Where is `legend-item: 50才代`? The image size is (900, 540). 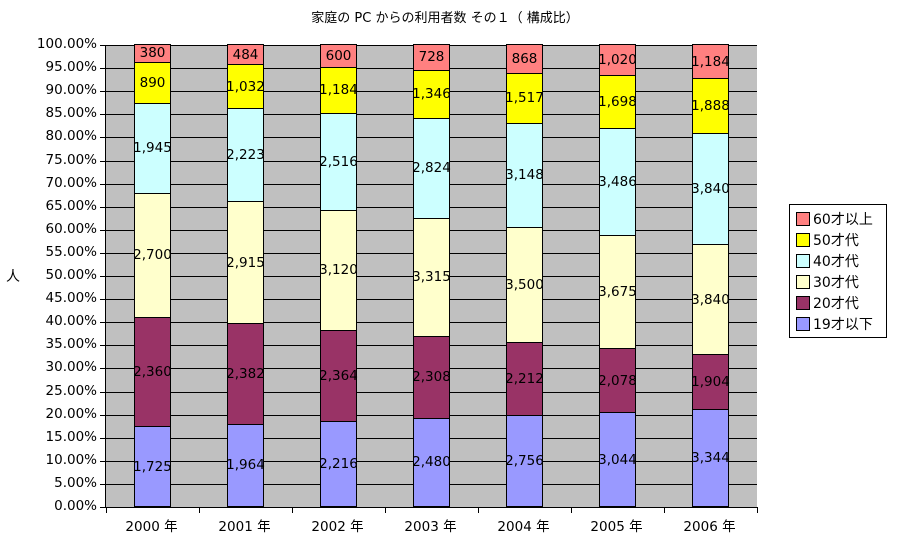
legend-item: 50才代 is located at coordinates (841, 239).